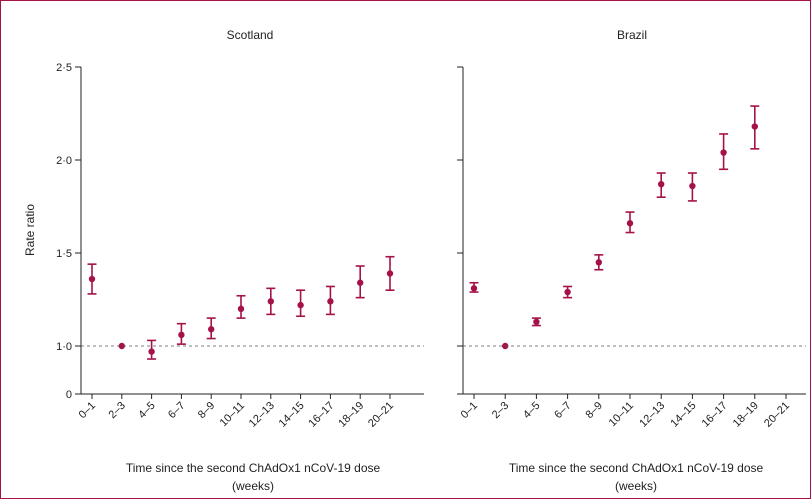  Describe the element at coordinates (253, 486) in the screenshot. I see `x-axis-unit-scotland: (weeks)` at that location.